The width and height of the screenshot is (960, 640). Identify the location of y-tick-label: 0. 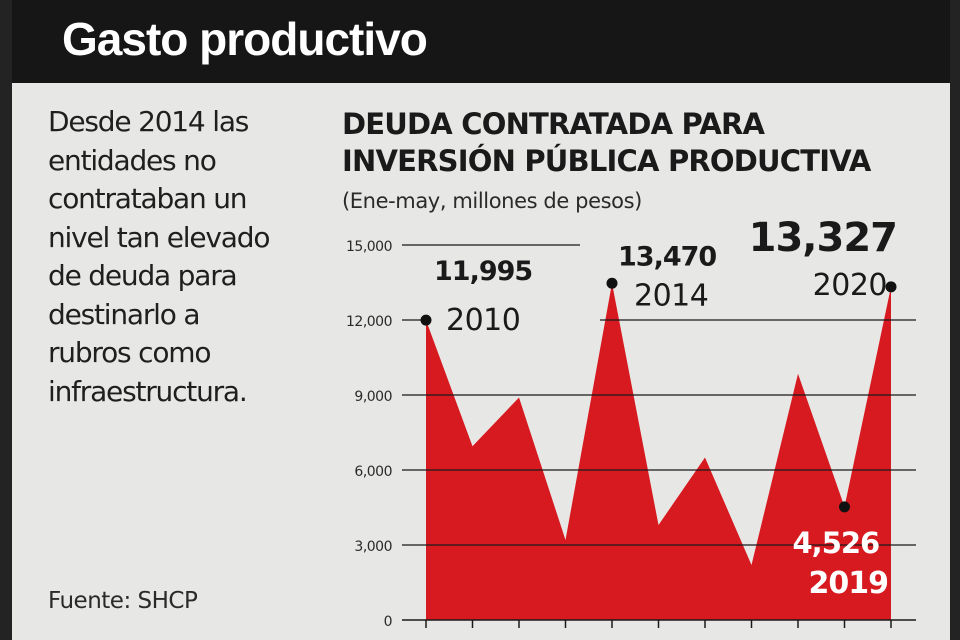
(388, 622).